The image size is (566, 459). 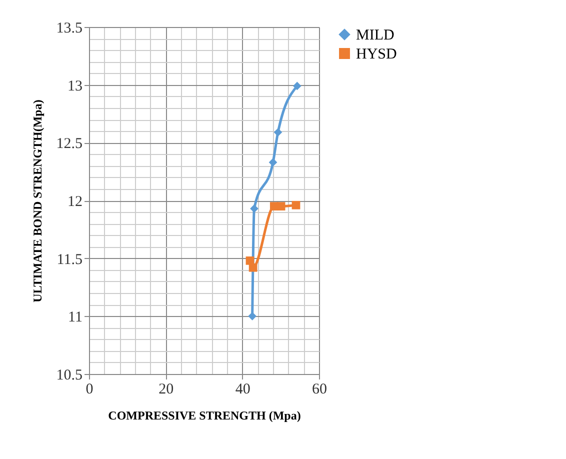 I want to click on legend-label: HYSD, so click(x=377, y=54).